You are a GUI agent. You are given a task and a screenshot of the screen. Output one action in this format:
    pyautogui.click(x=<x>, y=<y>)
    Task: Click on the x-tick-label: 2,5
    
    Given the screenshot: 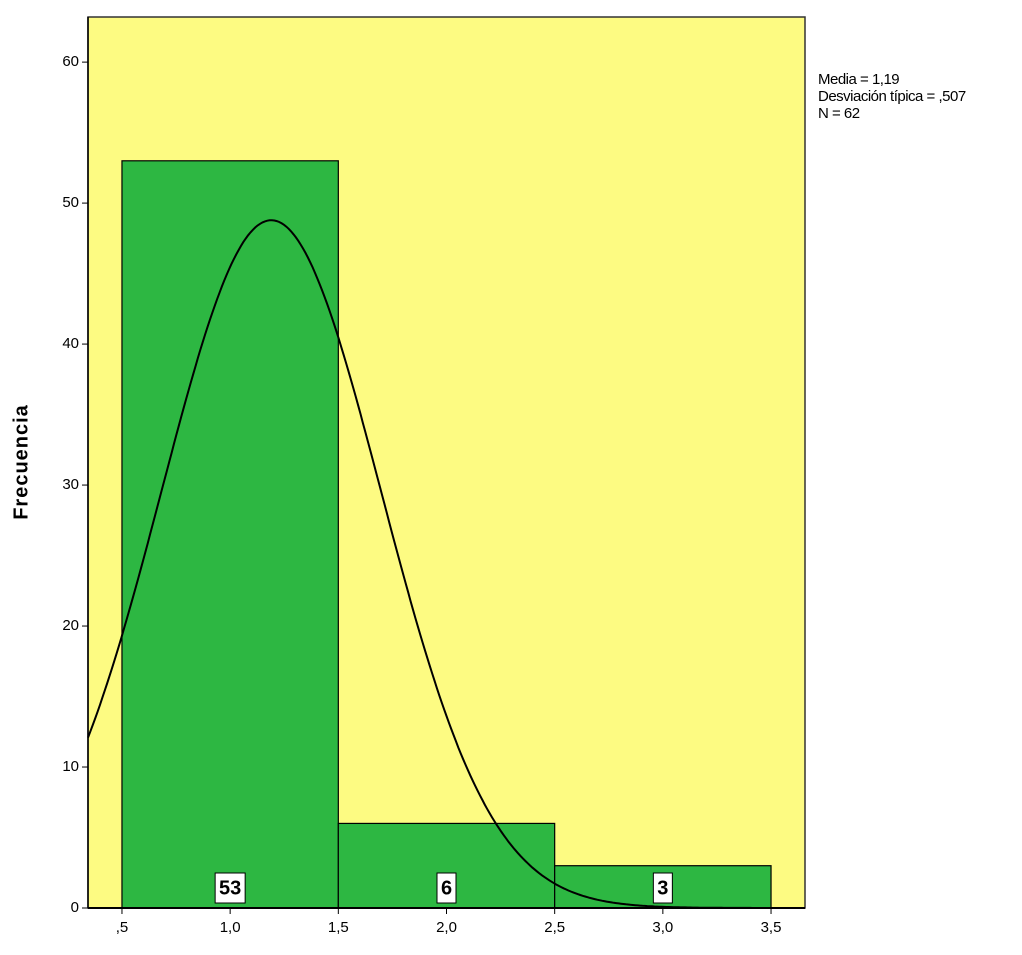 What is the action you would take?
    pyautogui.click(x=554, y=927)
    